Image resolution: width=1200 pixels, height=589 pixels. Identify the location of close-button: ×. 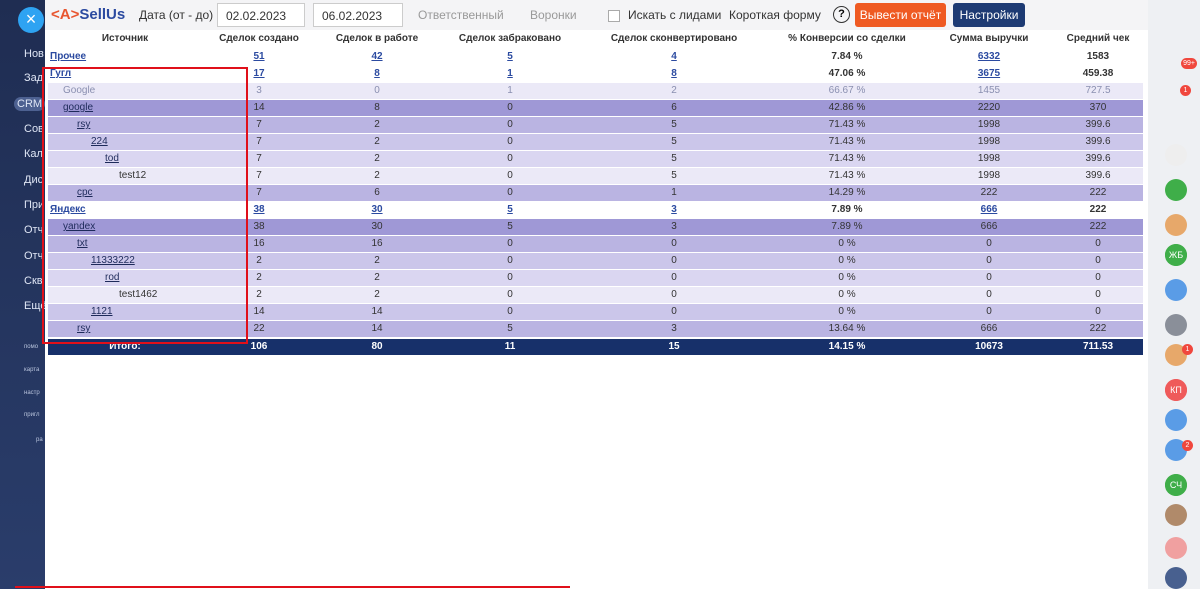
(31, 20).